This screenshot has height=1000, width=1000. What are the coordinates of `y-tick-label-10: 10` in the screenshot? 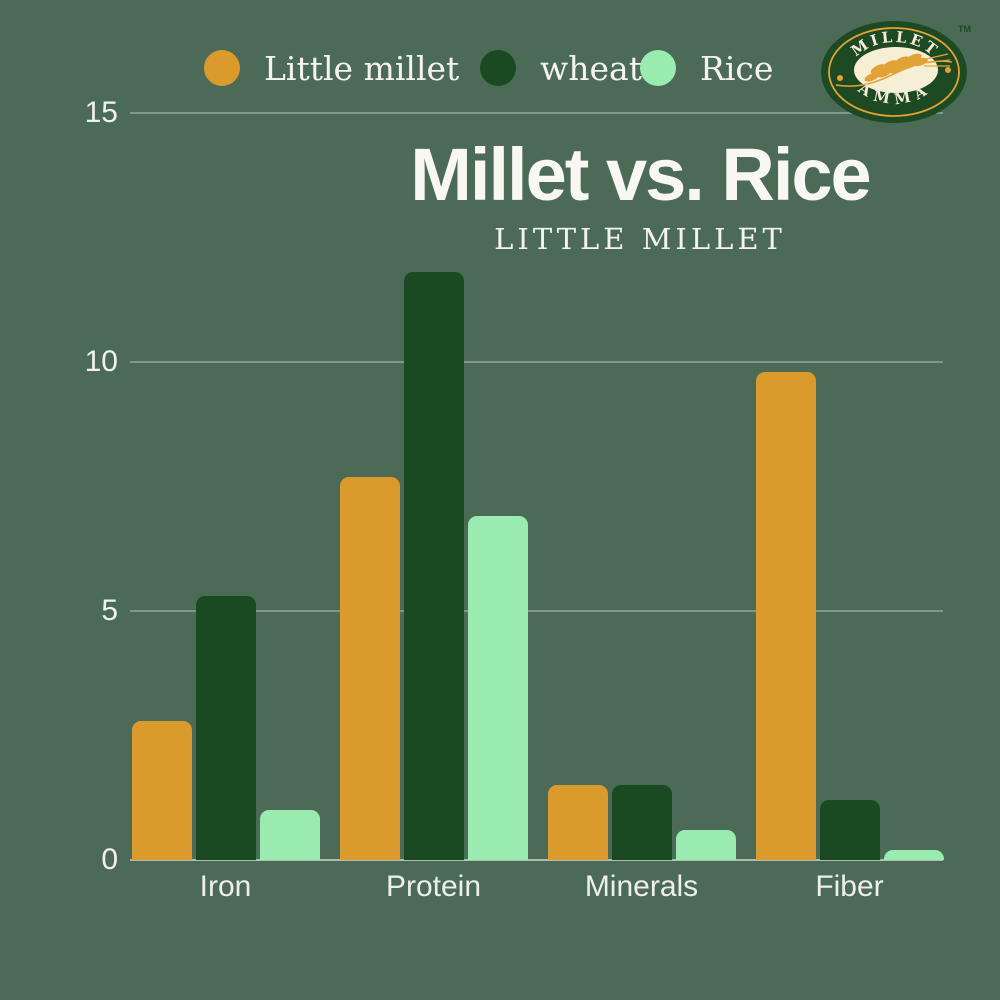 It's located at (101, 361).